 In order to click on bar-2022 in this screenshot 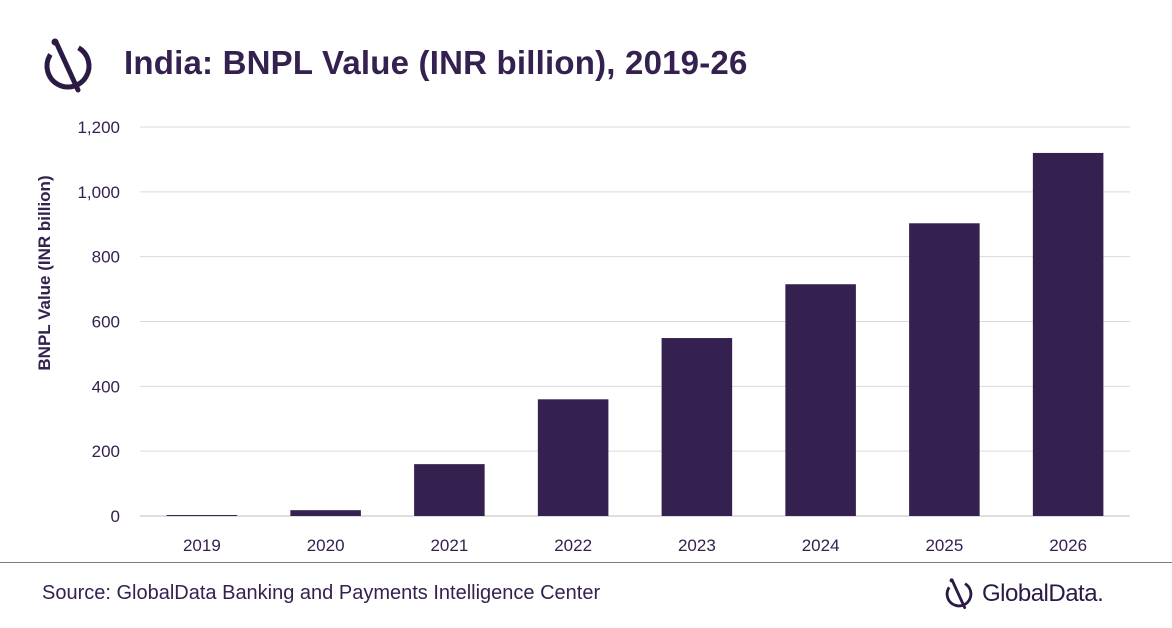, I will do `click(573, 457)`.